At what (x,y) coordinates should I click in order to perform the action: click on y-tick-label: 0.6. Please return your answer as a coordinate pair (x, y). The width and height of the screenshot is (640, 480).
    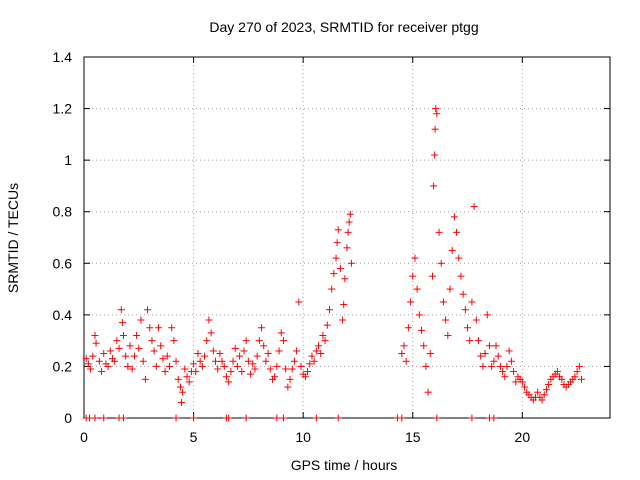
    Looking at the image, I should click on (63, 263).